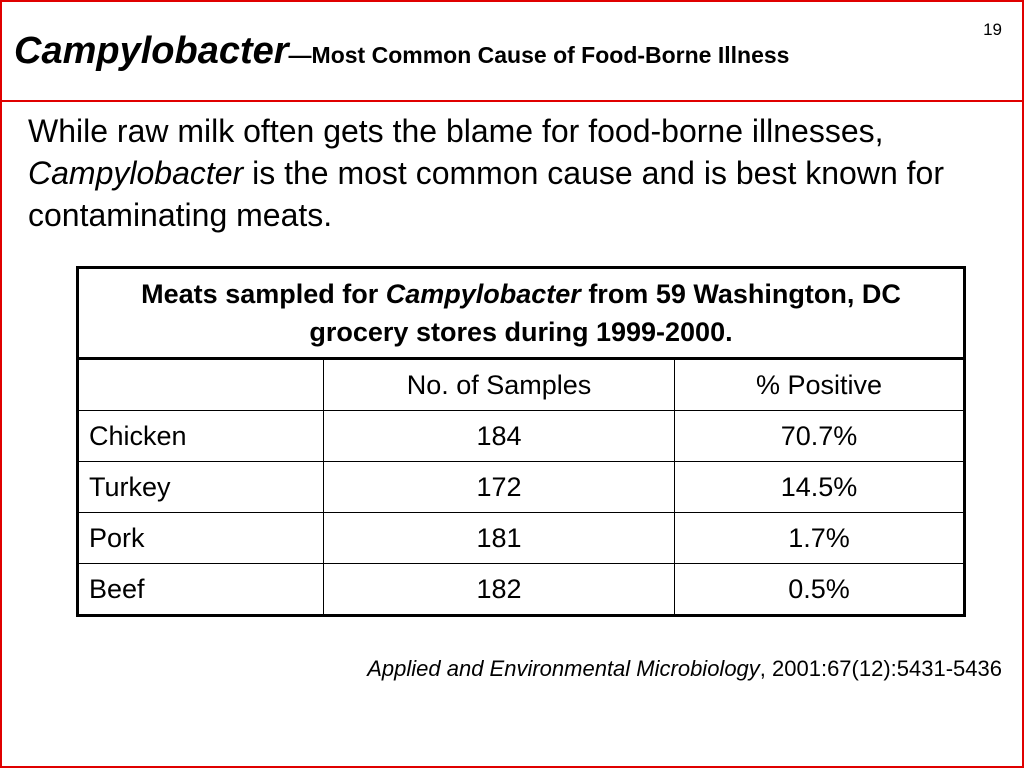  What do you see at coordinates (499, 487) in the screenshot?
I see `table-cell-samples: 172` at bounding box center [499, 487].